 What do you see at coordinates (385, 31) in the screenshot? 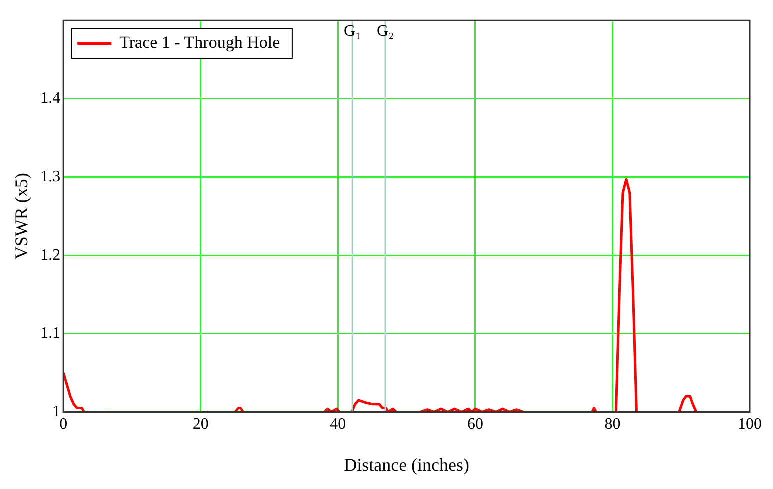
I see `ref-line-label: G₂` at bounding box center [385, 31].